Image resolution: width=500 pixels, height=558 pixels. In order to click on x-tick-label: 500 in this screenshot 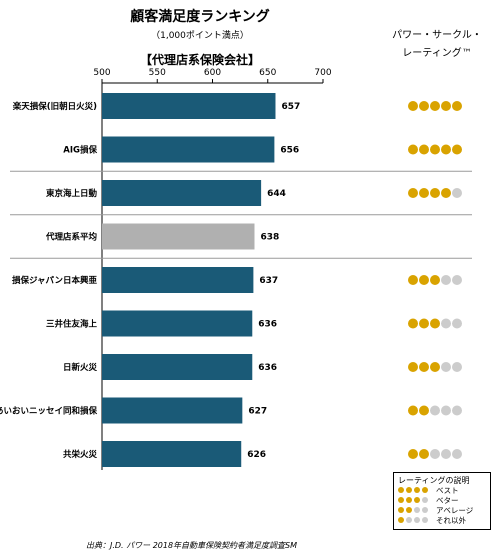, I will do `click(101, 73)`.